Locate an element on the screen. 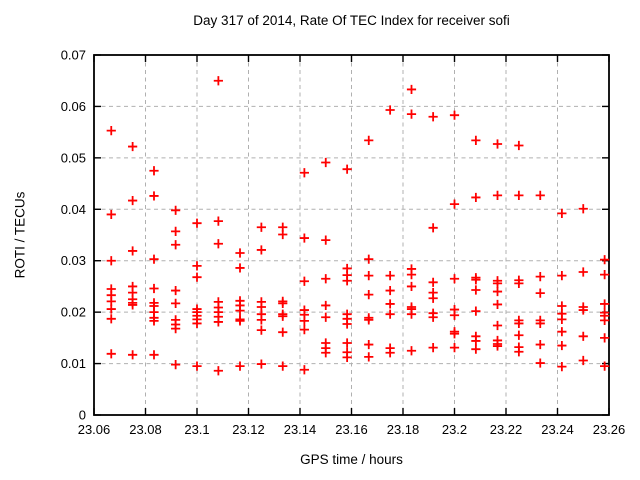 Image resolution: width=640 pixels, height=480 pixels. y-tick-label: 0.03 is located at coordinates (73, 260).